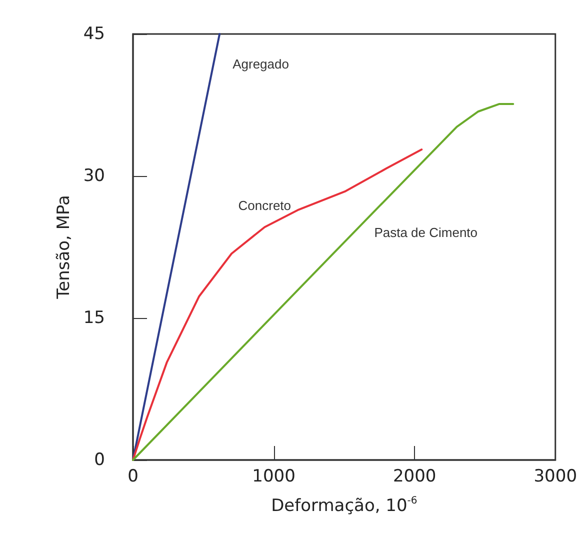 This screenshot has height=540, width=588. I want to click on x-tick-label: 2000, so click(414, 476).